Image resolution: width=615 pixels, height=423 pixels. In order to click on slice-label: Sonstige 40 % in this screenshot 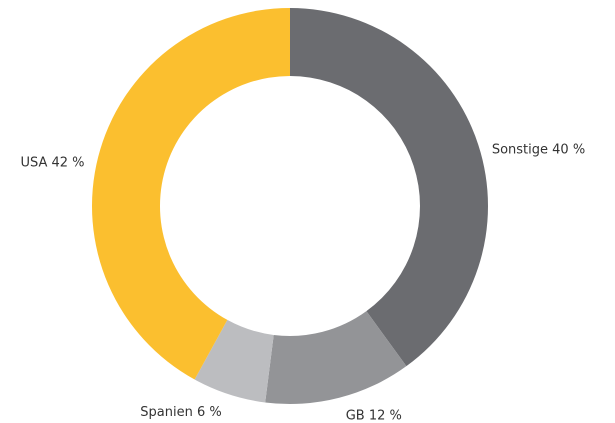, I will do `click(538, 149)`.